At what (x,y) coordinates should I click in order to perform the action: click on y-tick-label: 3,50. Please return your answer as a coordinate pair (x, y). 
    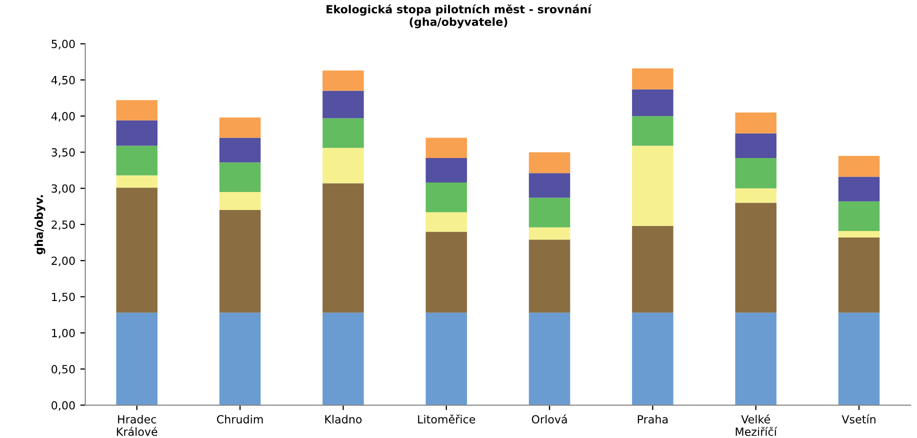
    Looking at the image, I should click on (63, 153).